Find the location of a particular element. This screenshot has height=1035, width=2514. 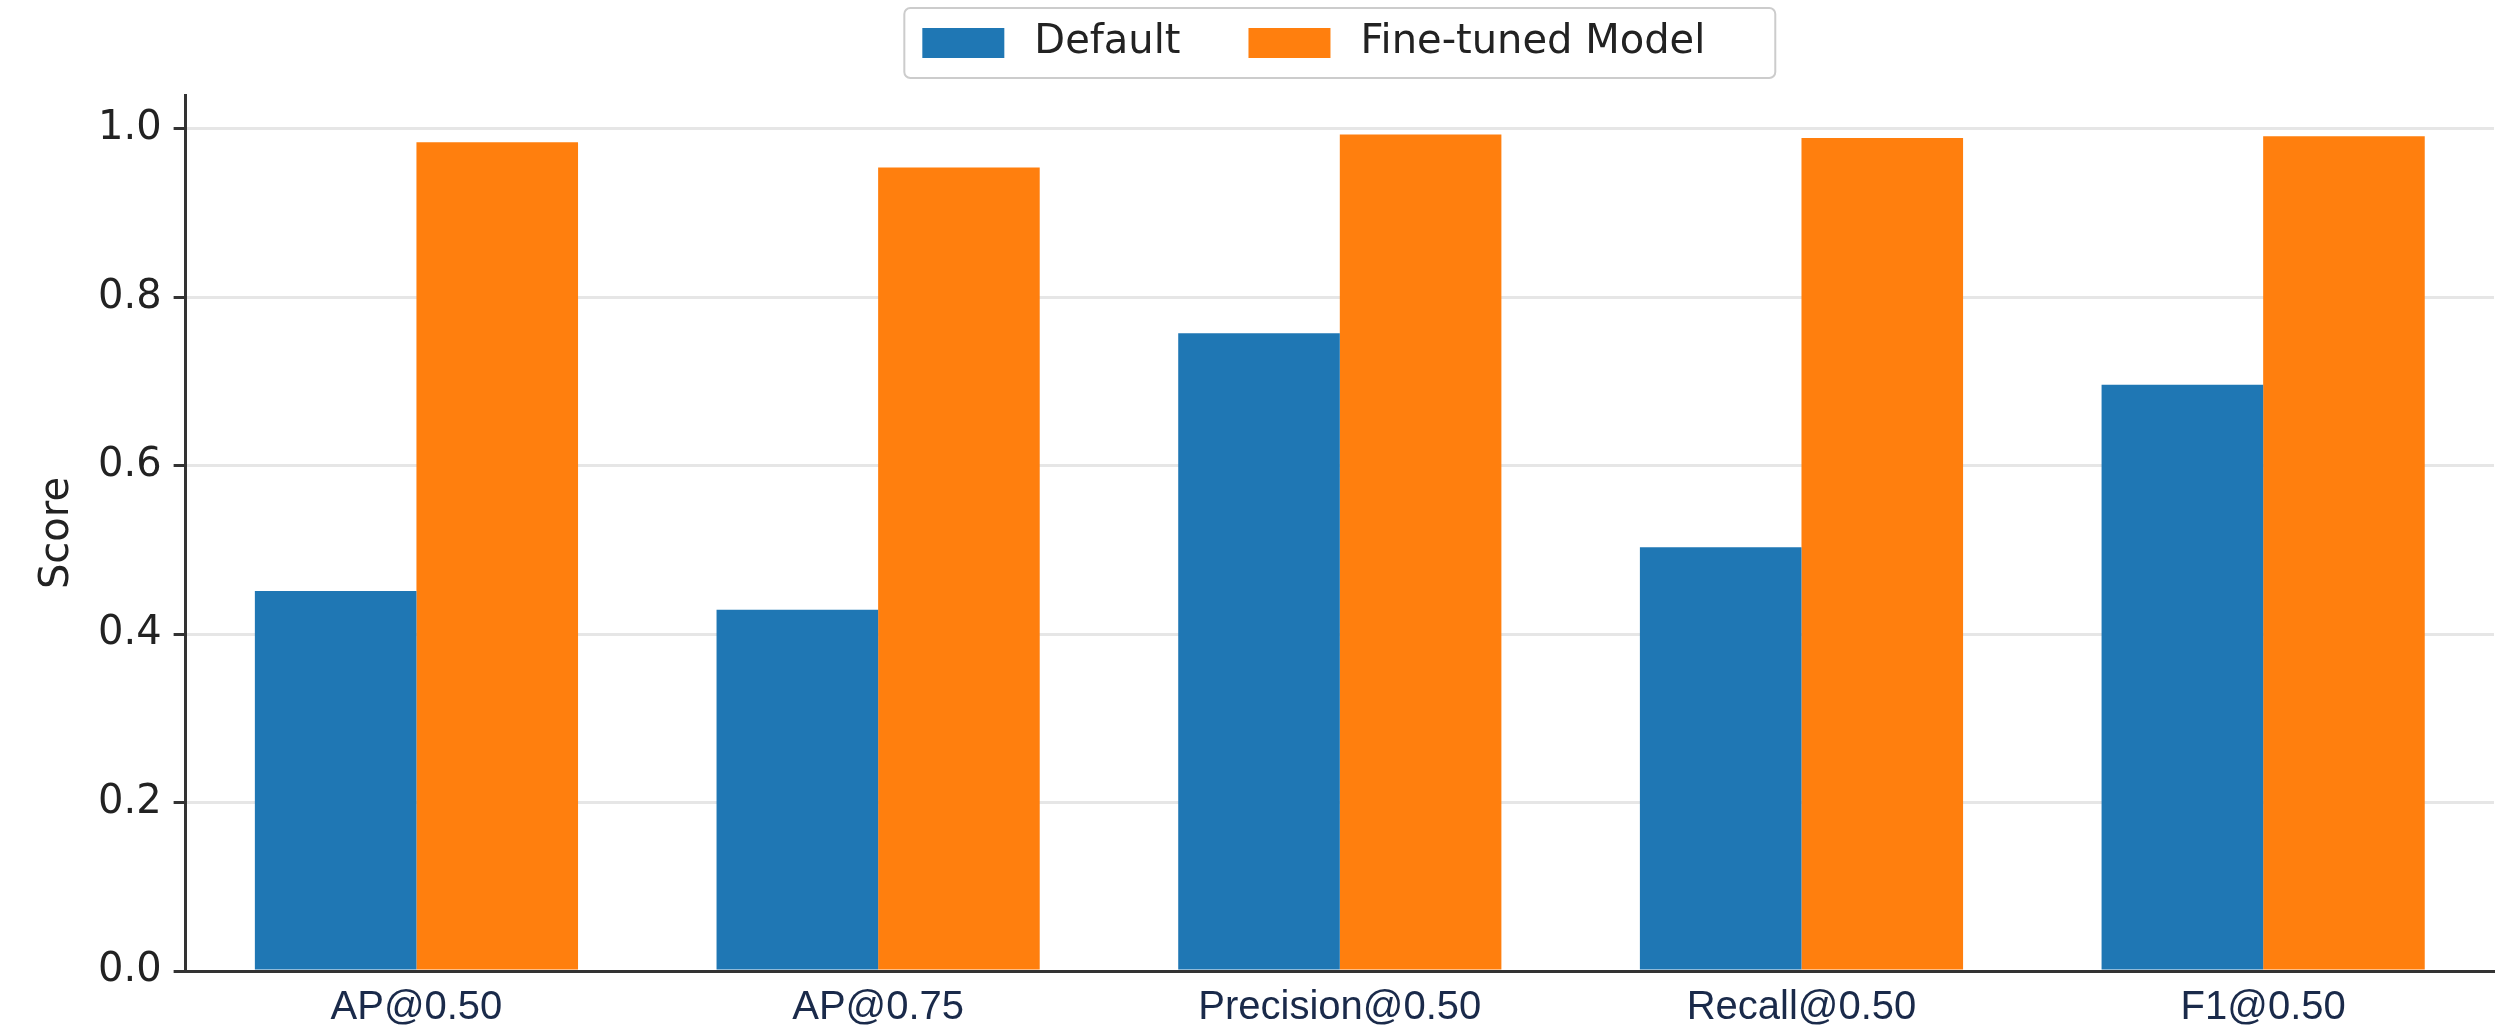

x-tick-label: Recall@0.50 is located at coordinates (1801, 1005).